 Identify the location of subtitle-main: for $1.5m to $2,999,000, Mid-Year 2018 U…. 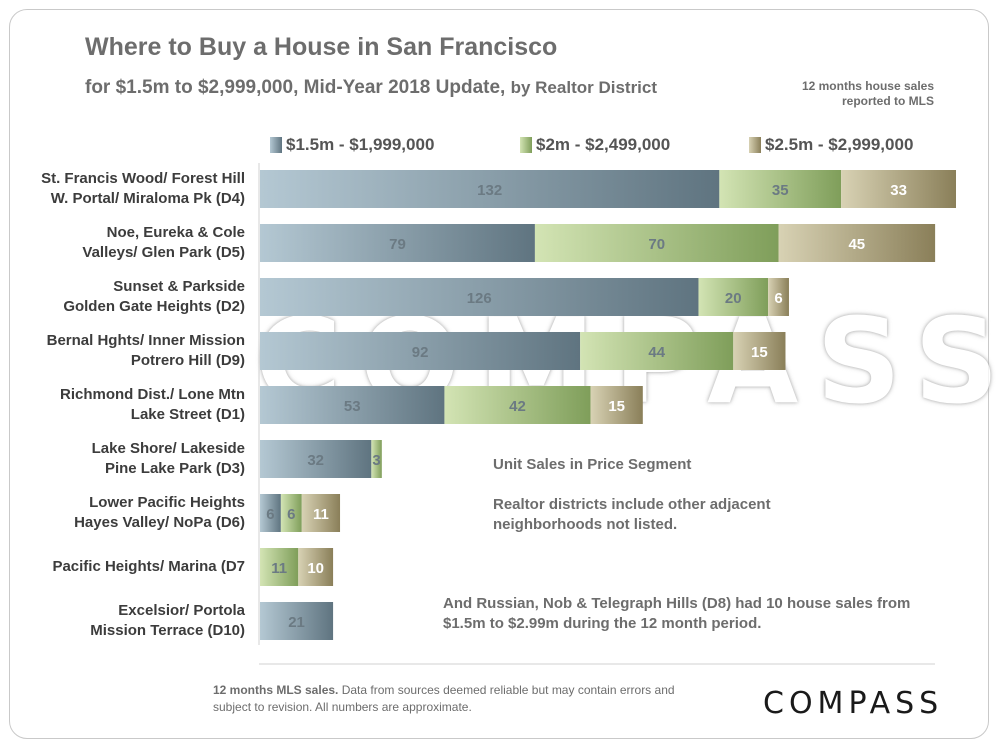
(295, 87).